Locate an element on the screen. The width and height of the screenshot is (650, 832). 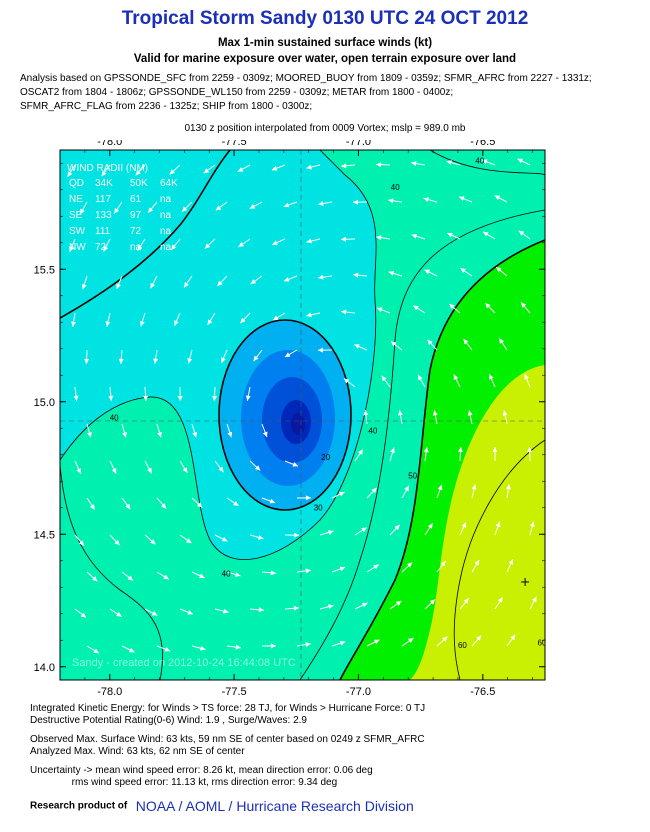
wind-radii-header: 34K is located at coordinates (104, 183).